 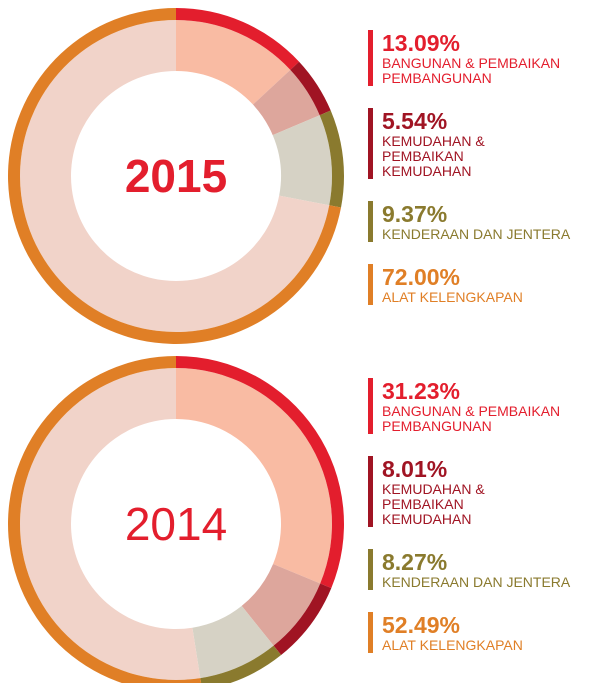 I want to click on value-label: 52.49%, so click(x=421, y=625).